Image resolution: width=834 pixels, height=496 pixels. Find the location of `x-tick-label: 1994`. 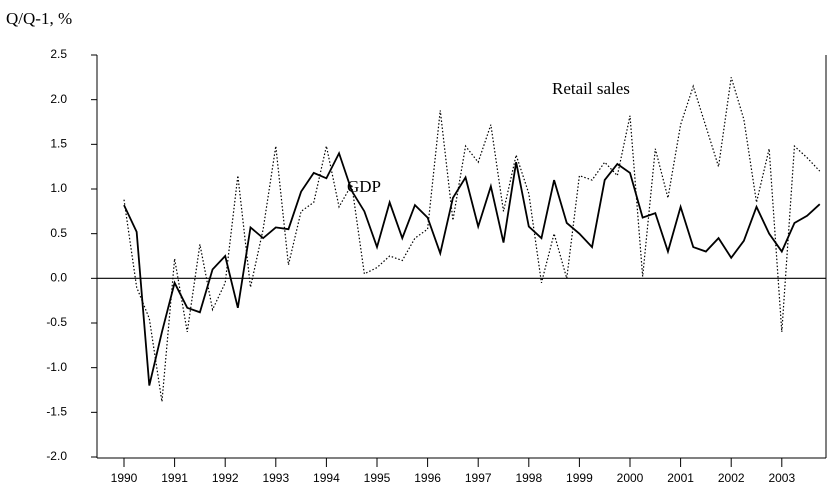

x-tick-label: 1994 is located at coordinates (326, 478).